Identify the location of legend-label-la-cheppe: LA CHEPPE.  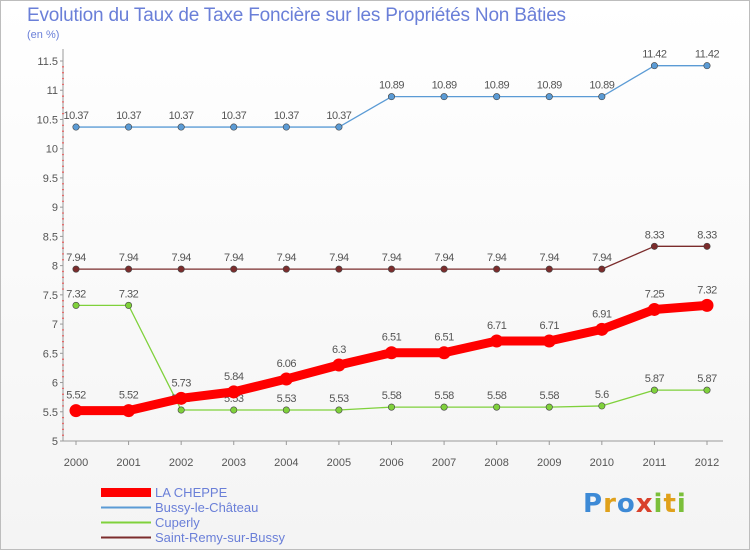
(191, 492).